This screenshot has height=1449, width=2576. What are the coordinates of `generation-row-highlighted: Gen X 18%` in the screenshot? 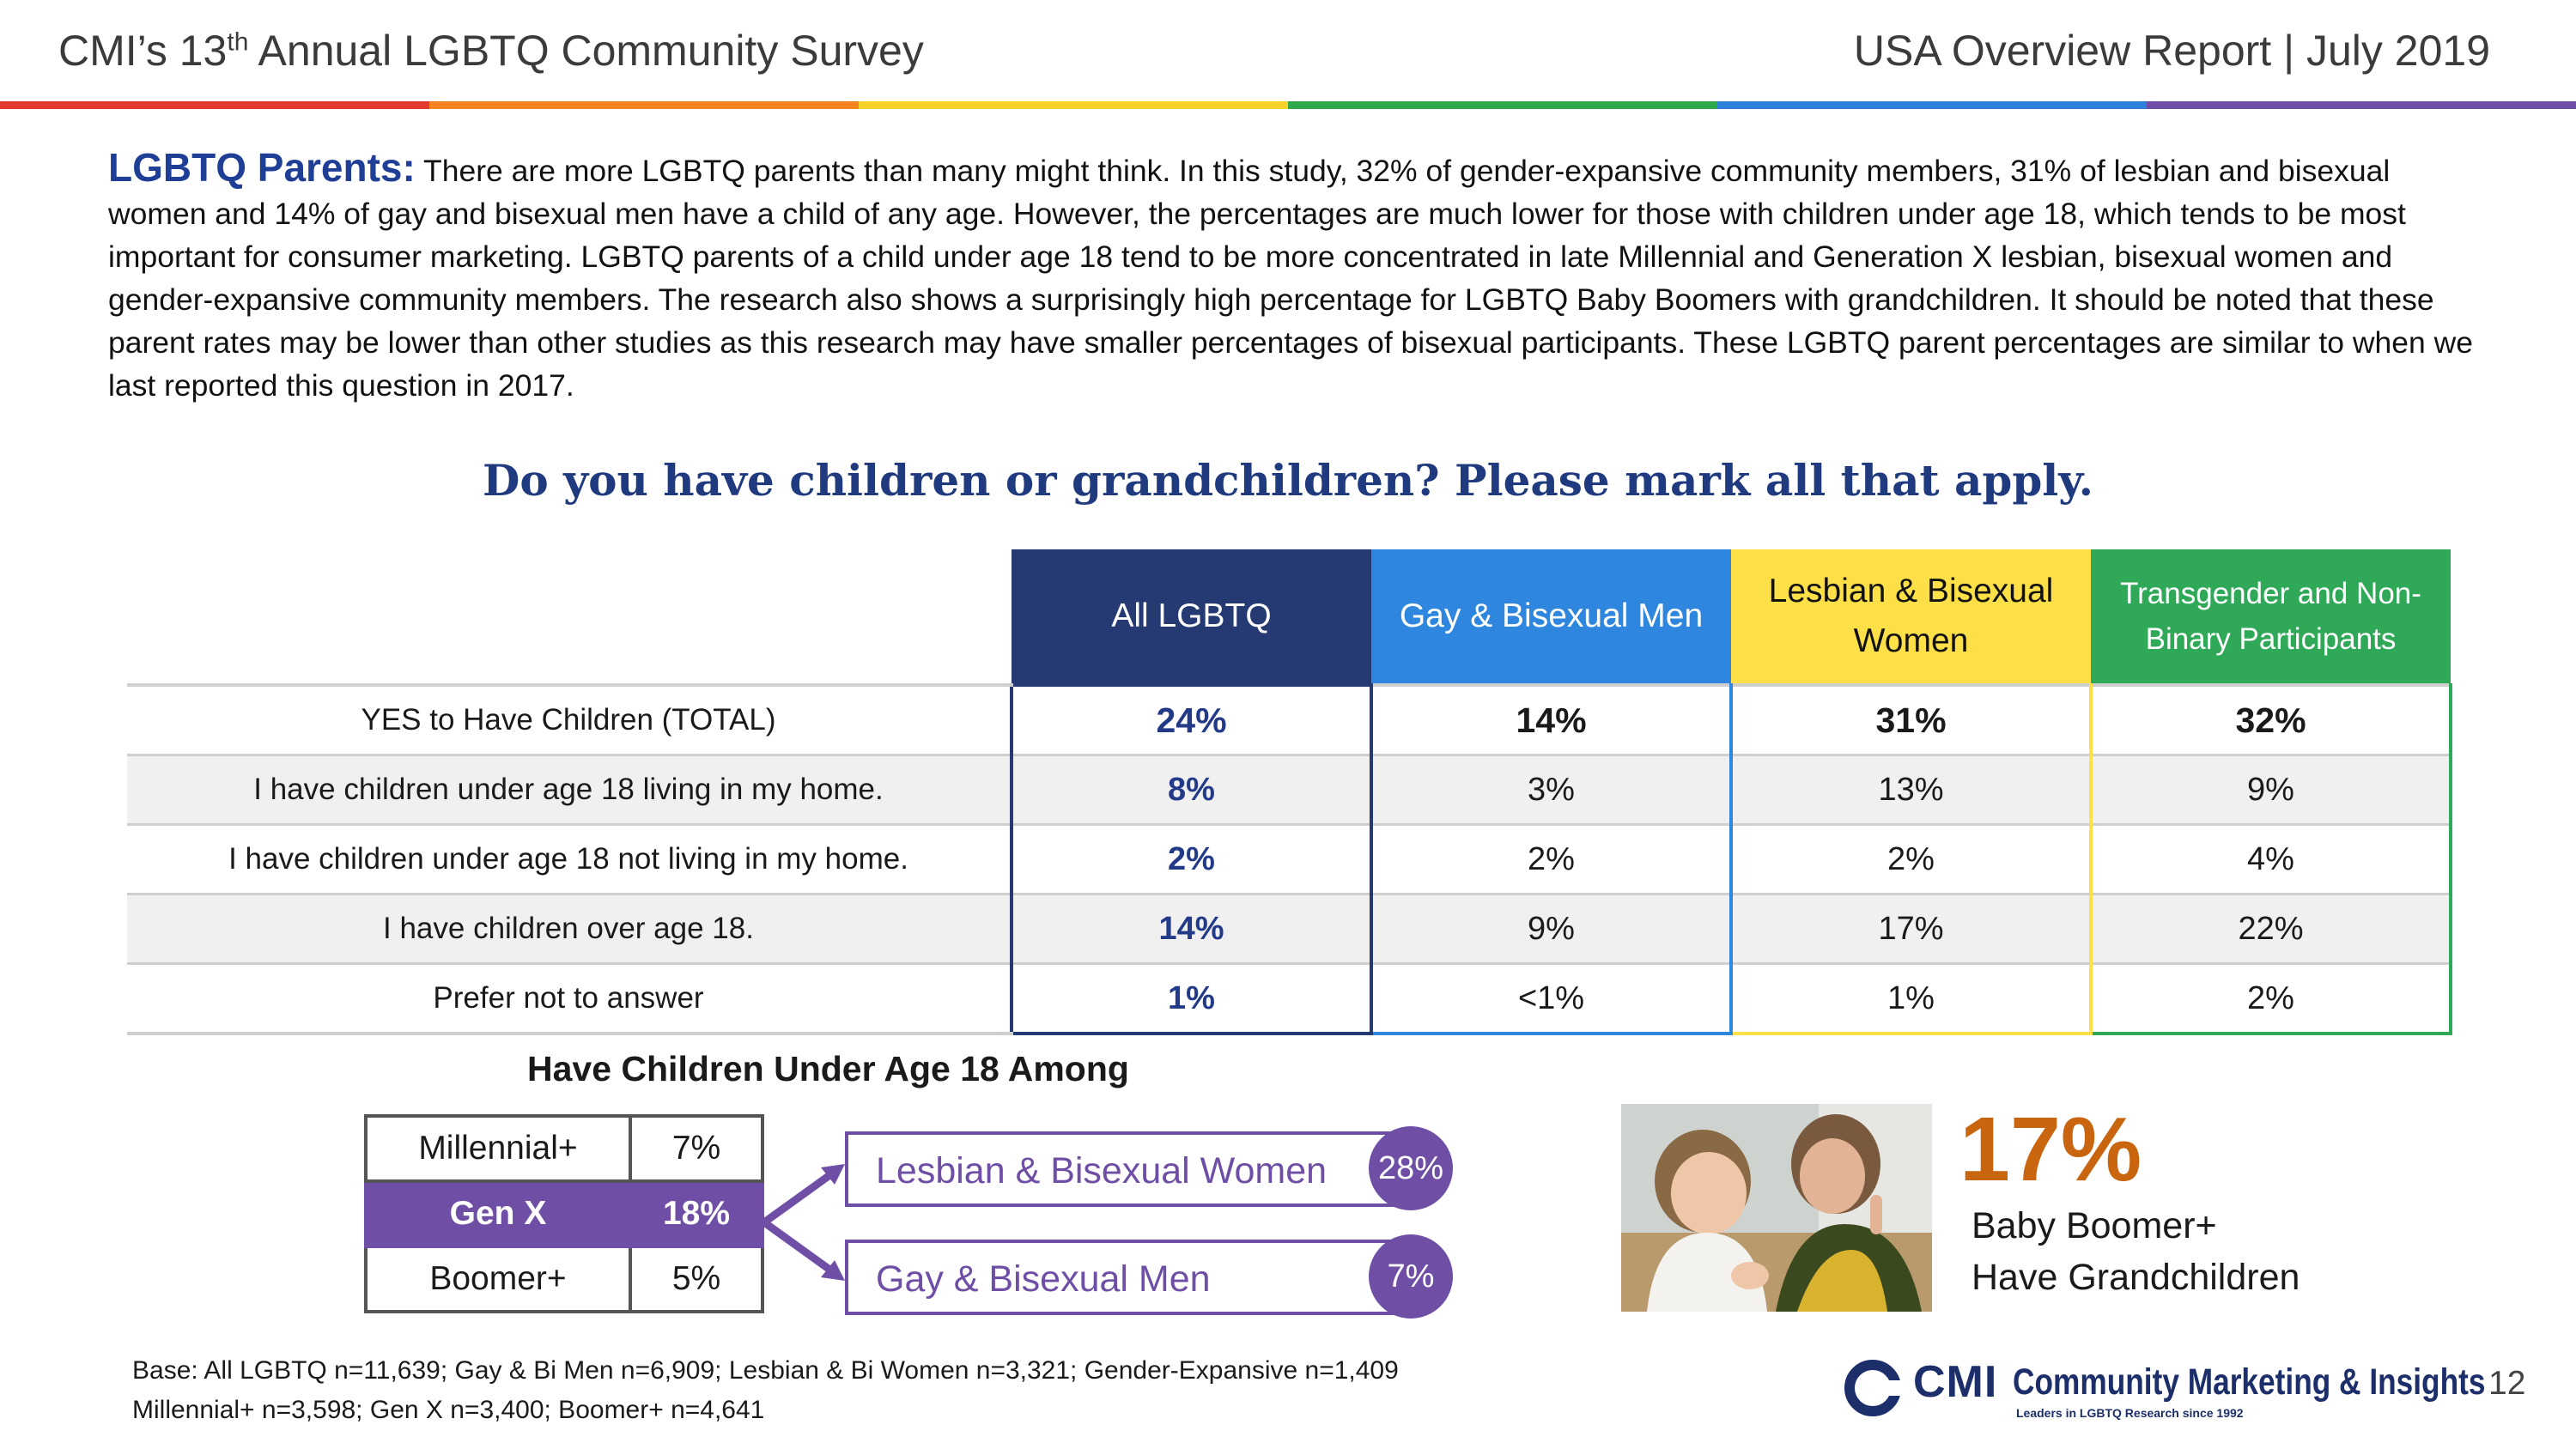 It's located at (564, 1213).